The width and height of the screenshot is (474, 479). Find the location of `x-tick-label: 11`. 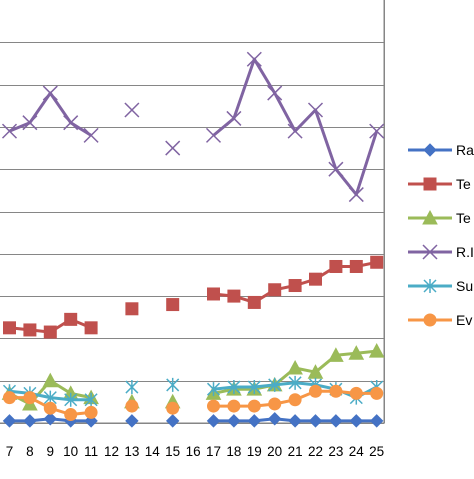

x-tick-label: 11 is located at coordinates (91, 451).